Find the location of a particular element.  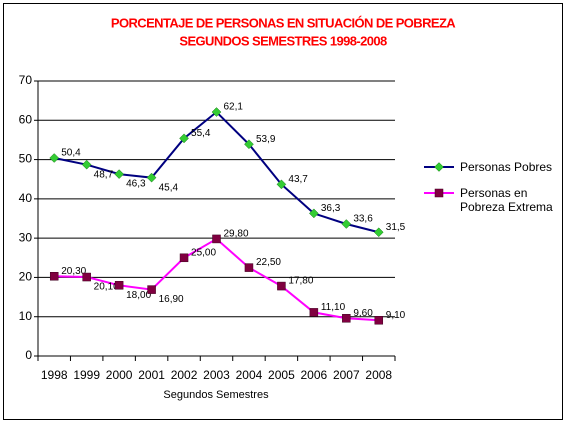

legend-label: Personas en Pobreza Extrema is located at coordinates (506, 200).